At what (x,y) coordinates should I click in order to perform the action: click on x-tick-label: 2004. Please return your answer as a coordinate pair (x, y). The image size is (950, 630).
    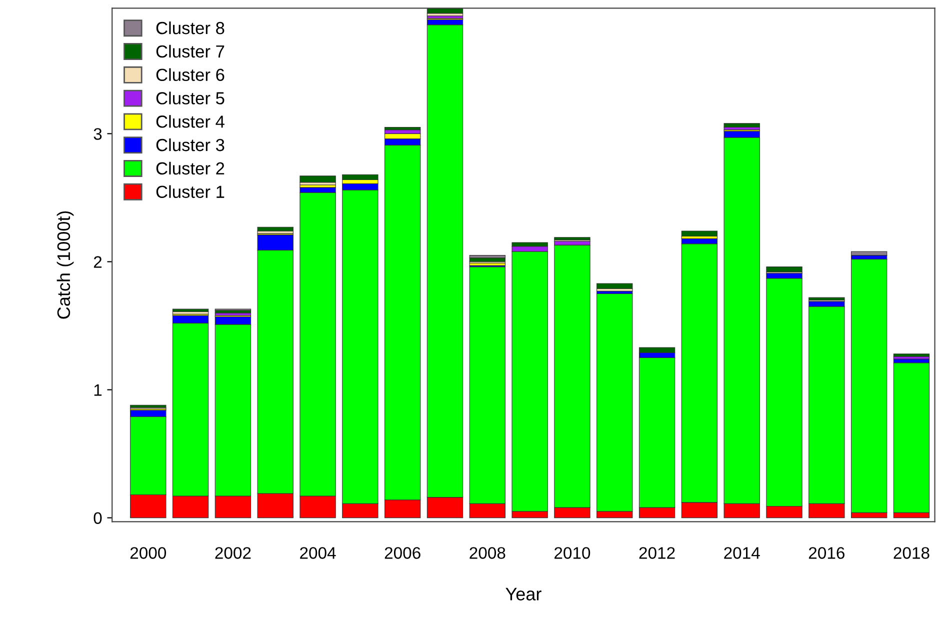
    Looking at the image, I should click on (318, 553).